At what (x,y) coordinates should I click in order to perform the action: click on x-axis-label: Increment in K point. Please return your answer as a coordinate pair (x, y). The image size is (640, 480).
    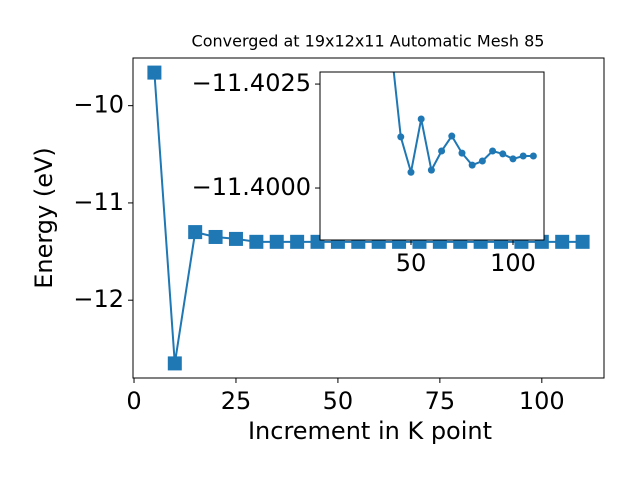
    Looking at the image, I should click on (370, 431).